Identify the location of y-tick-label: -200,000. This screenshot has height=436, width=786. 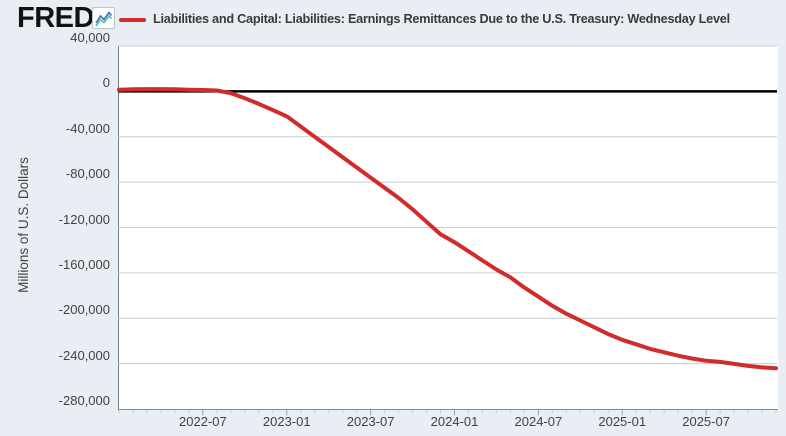
(84, 310).